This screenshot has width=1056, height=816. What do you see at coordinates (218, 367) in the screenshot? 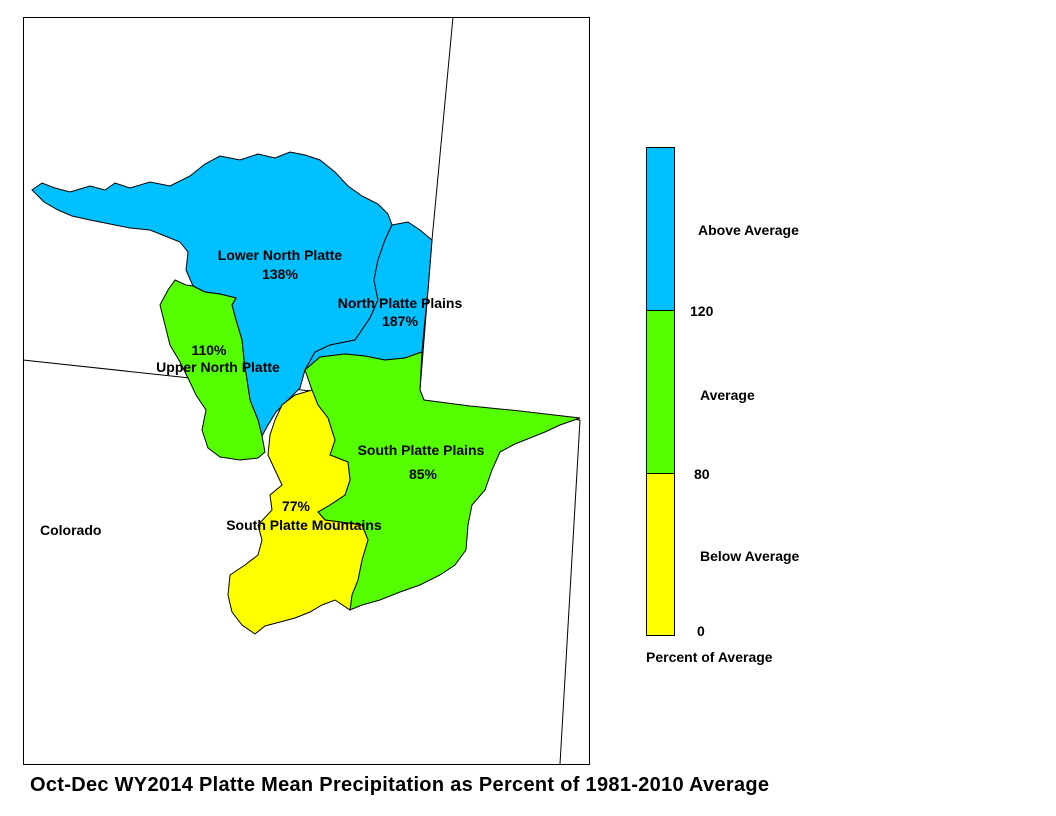
I see `basin-name-upper-north-platte: Upper North Platte` at bounding box center [218, 367].